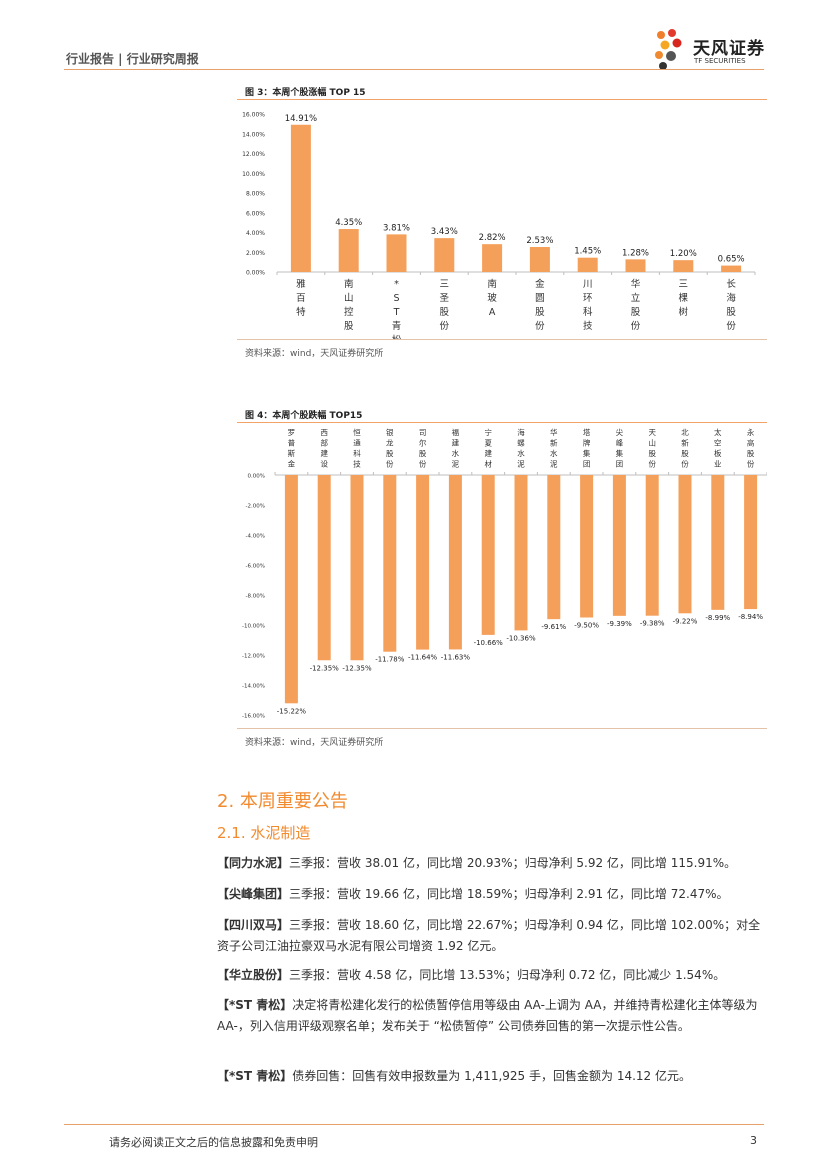 The width and height of the screenshot is (827, 1169). I want to click on y-tick-label: 10.00%, so click(253, 174).